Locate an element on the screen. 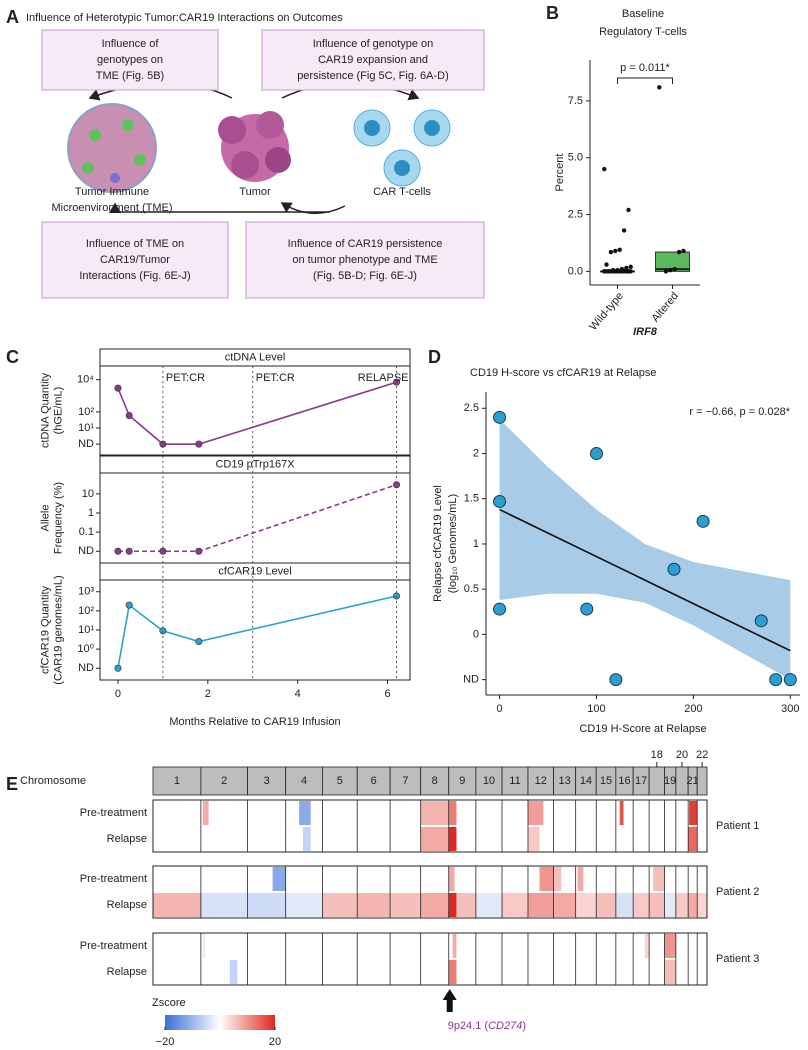 The image size is (808, 1050). chromosome-label: 13 is located at coordinates (564, 781).